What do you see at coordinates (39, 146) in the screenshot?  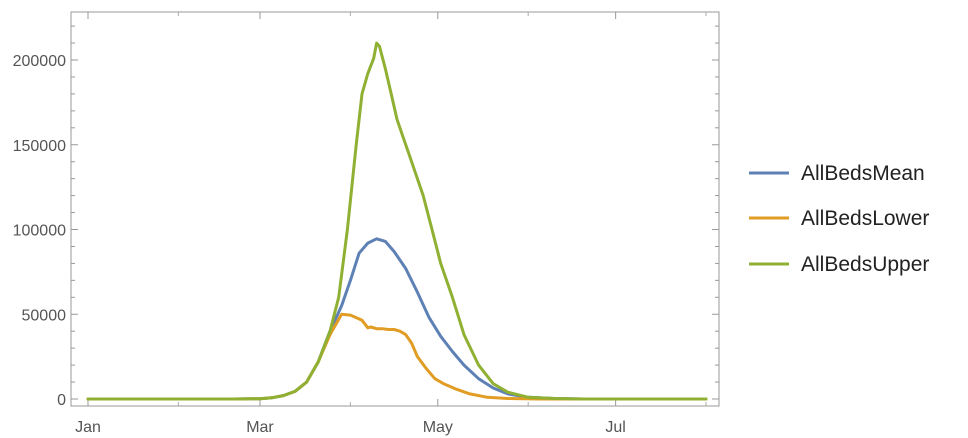 I see `y-tick-label: 150000` at bounding box center [39, 146].